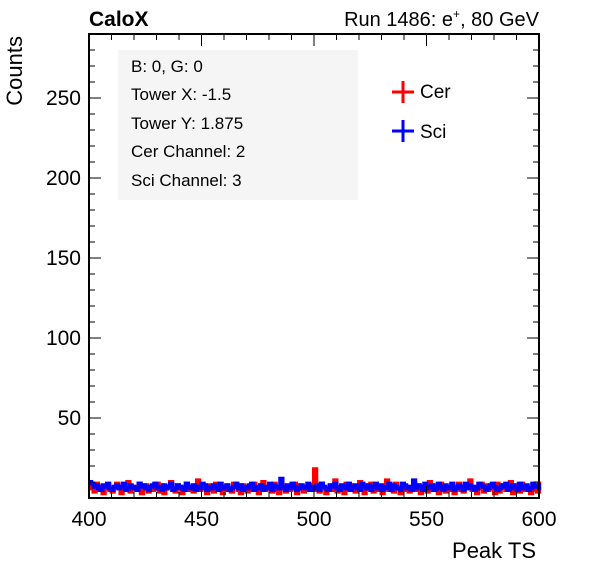 The width and height of the screenshot is (596, 572). Describe the element at coordinates (538, 519) in the screenshot. I see `x-tick-label: 600` at that location.